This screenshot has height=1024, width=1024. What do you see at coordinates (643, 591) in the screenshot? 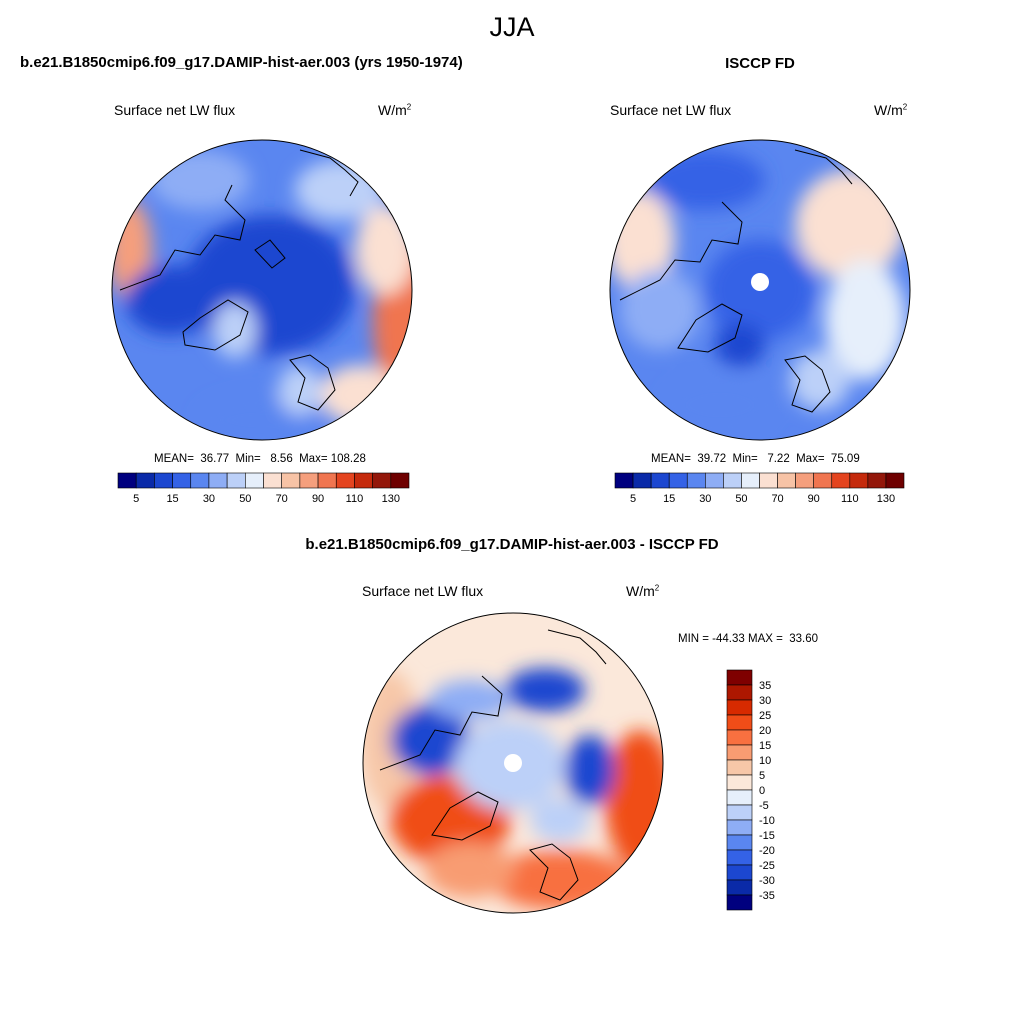
I see `diff-units-label: W/m2` at bounding box center [643, 591].